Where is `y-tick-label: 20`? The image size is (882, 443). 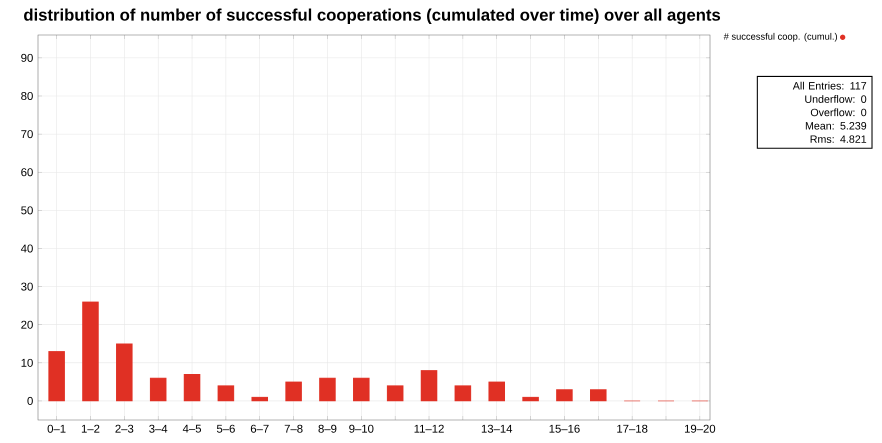
y-tick-label: 20 is located at coordinates (27, 324).